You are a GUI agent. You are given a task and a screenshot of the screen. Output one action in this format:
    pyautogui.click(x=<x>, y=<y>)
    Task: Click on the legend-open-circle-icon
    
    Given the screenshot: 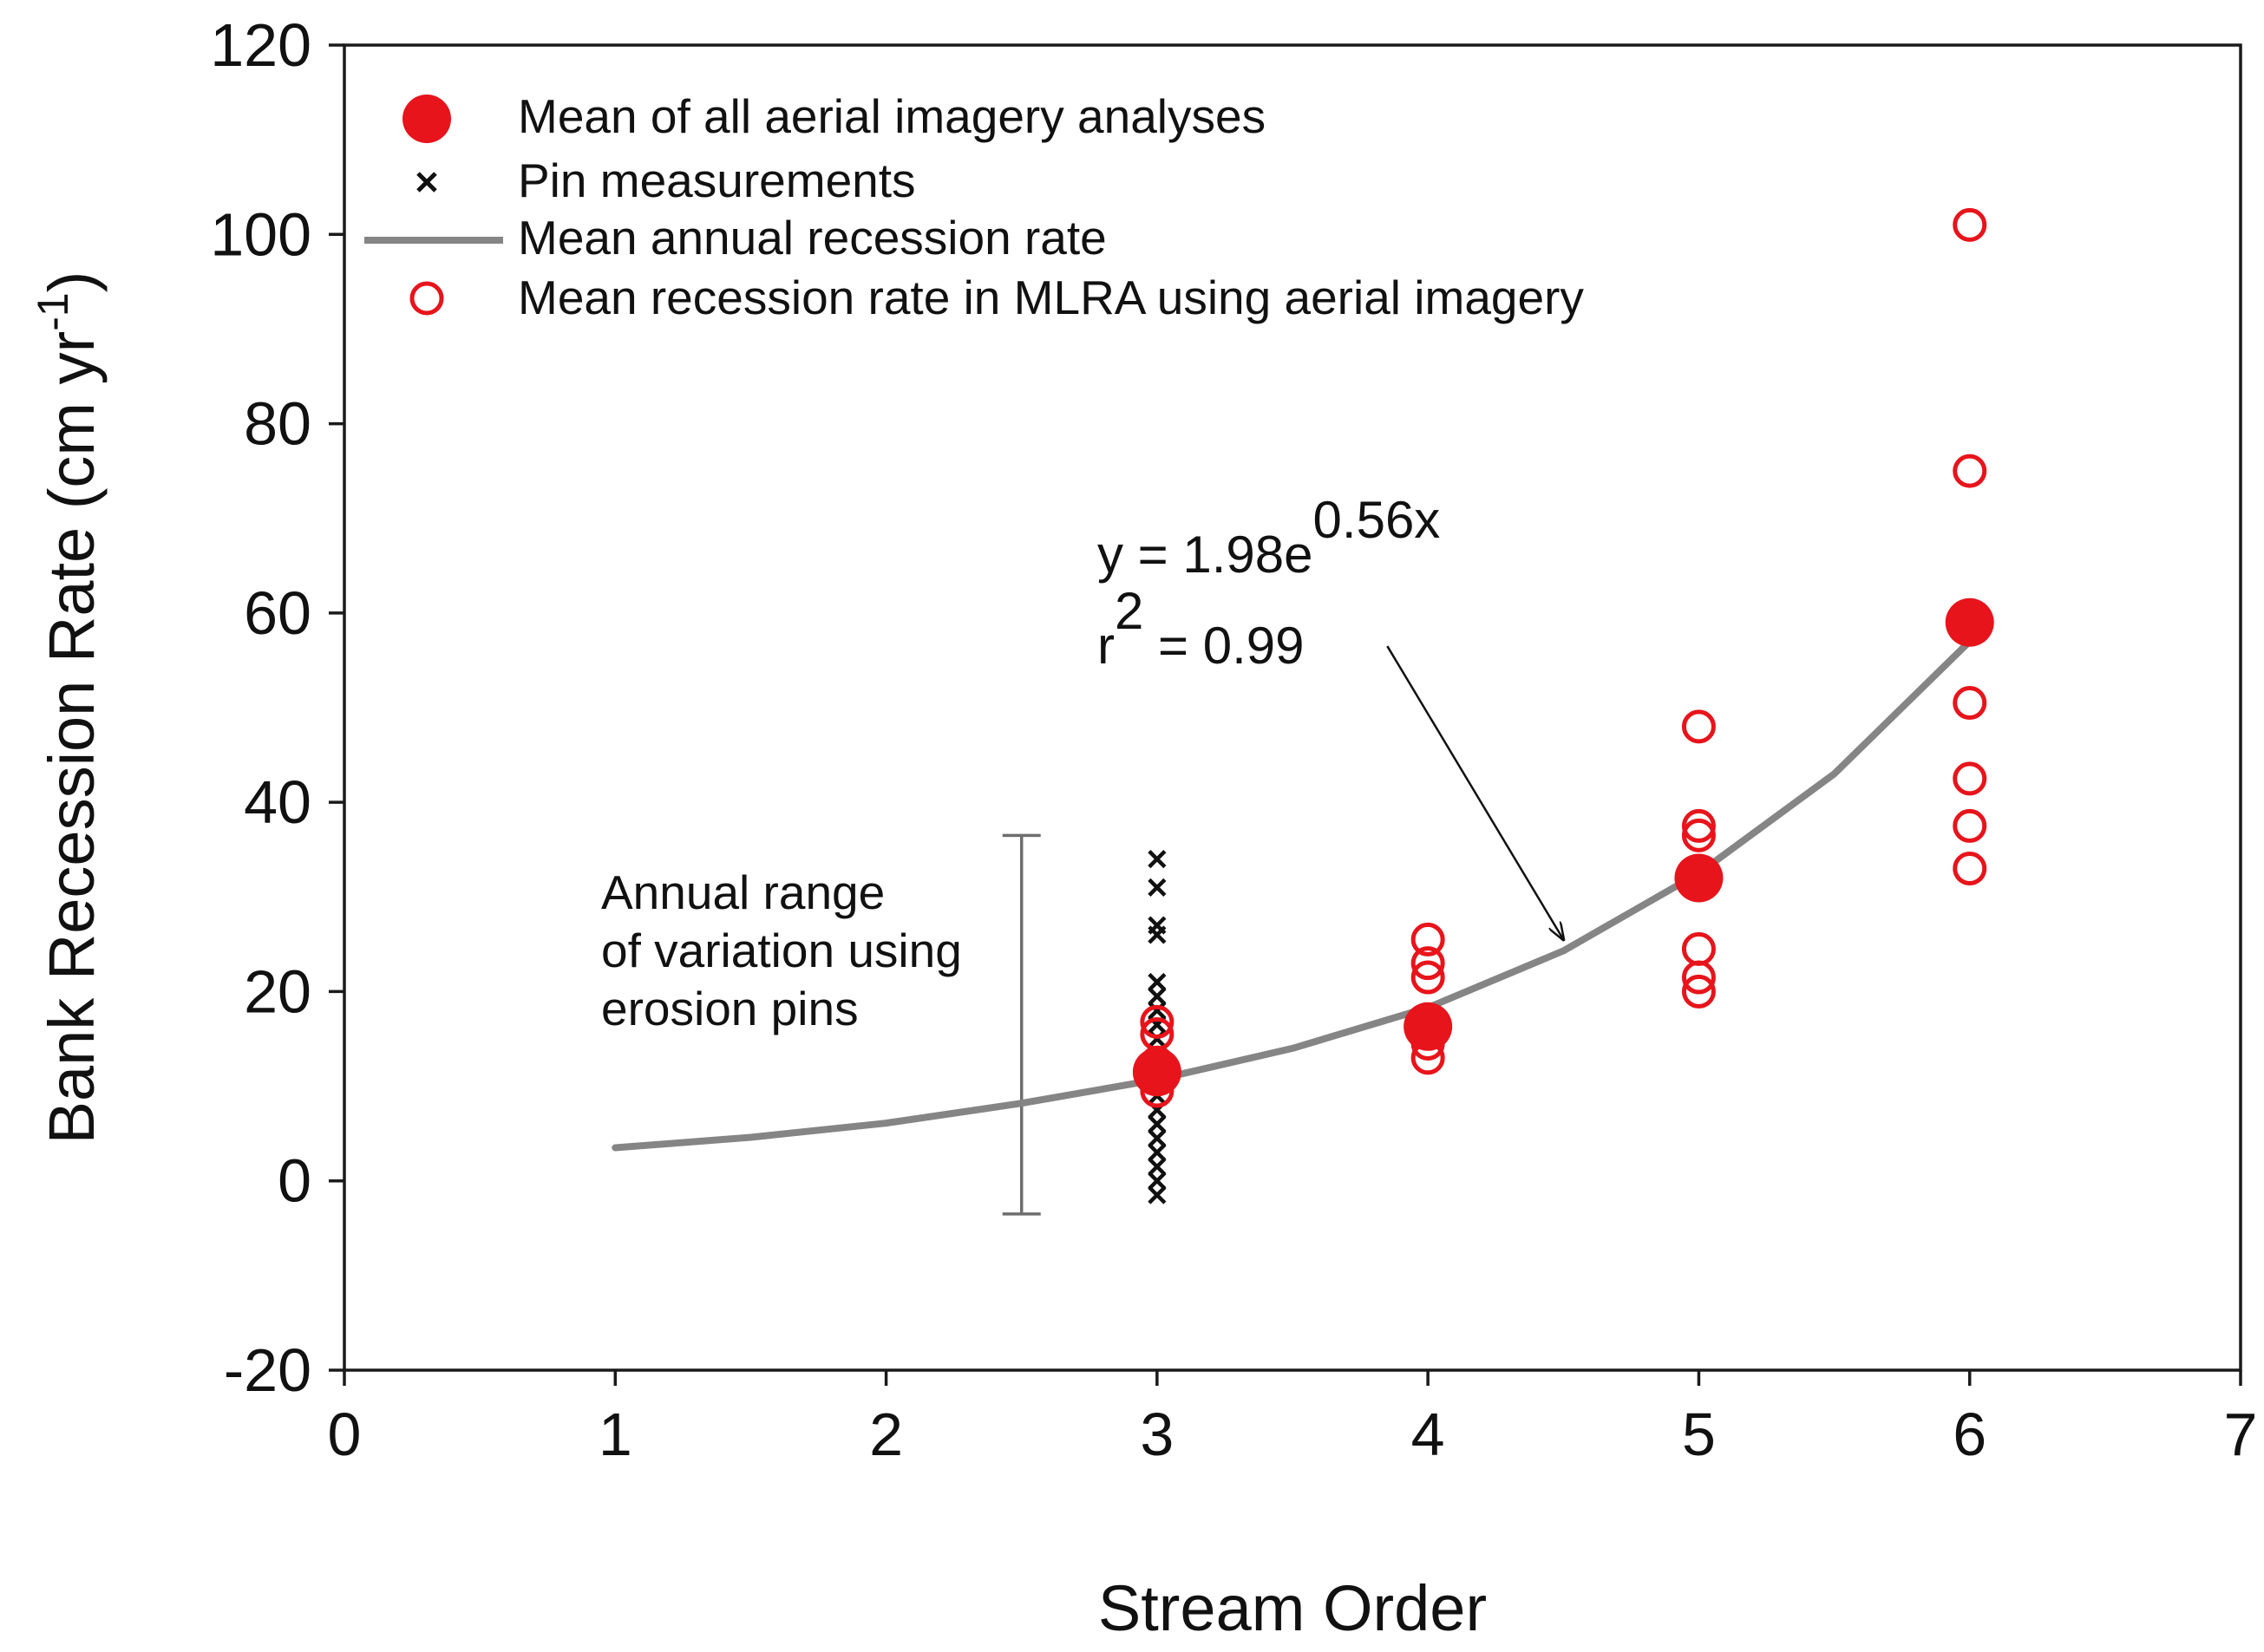 What is the action you would take?
    pyautogui.click(x=426, y=299)
    